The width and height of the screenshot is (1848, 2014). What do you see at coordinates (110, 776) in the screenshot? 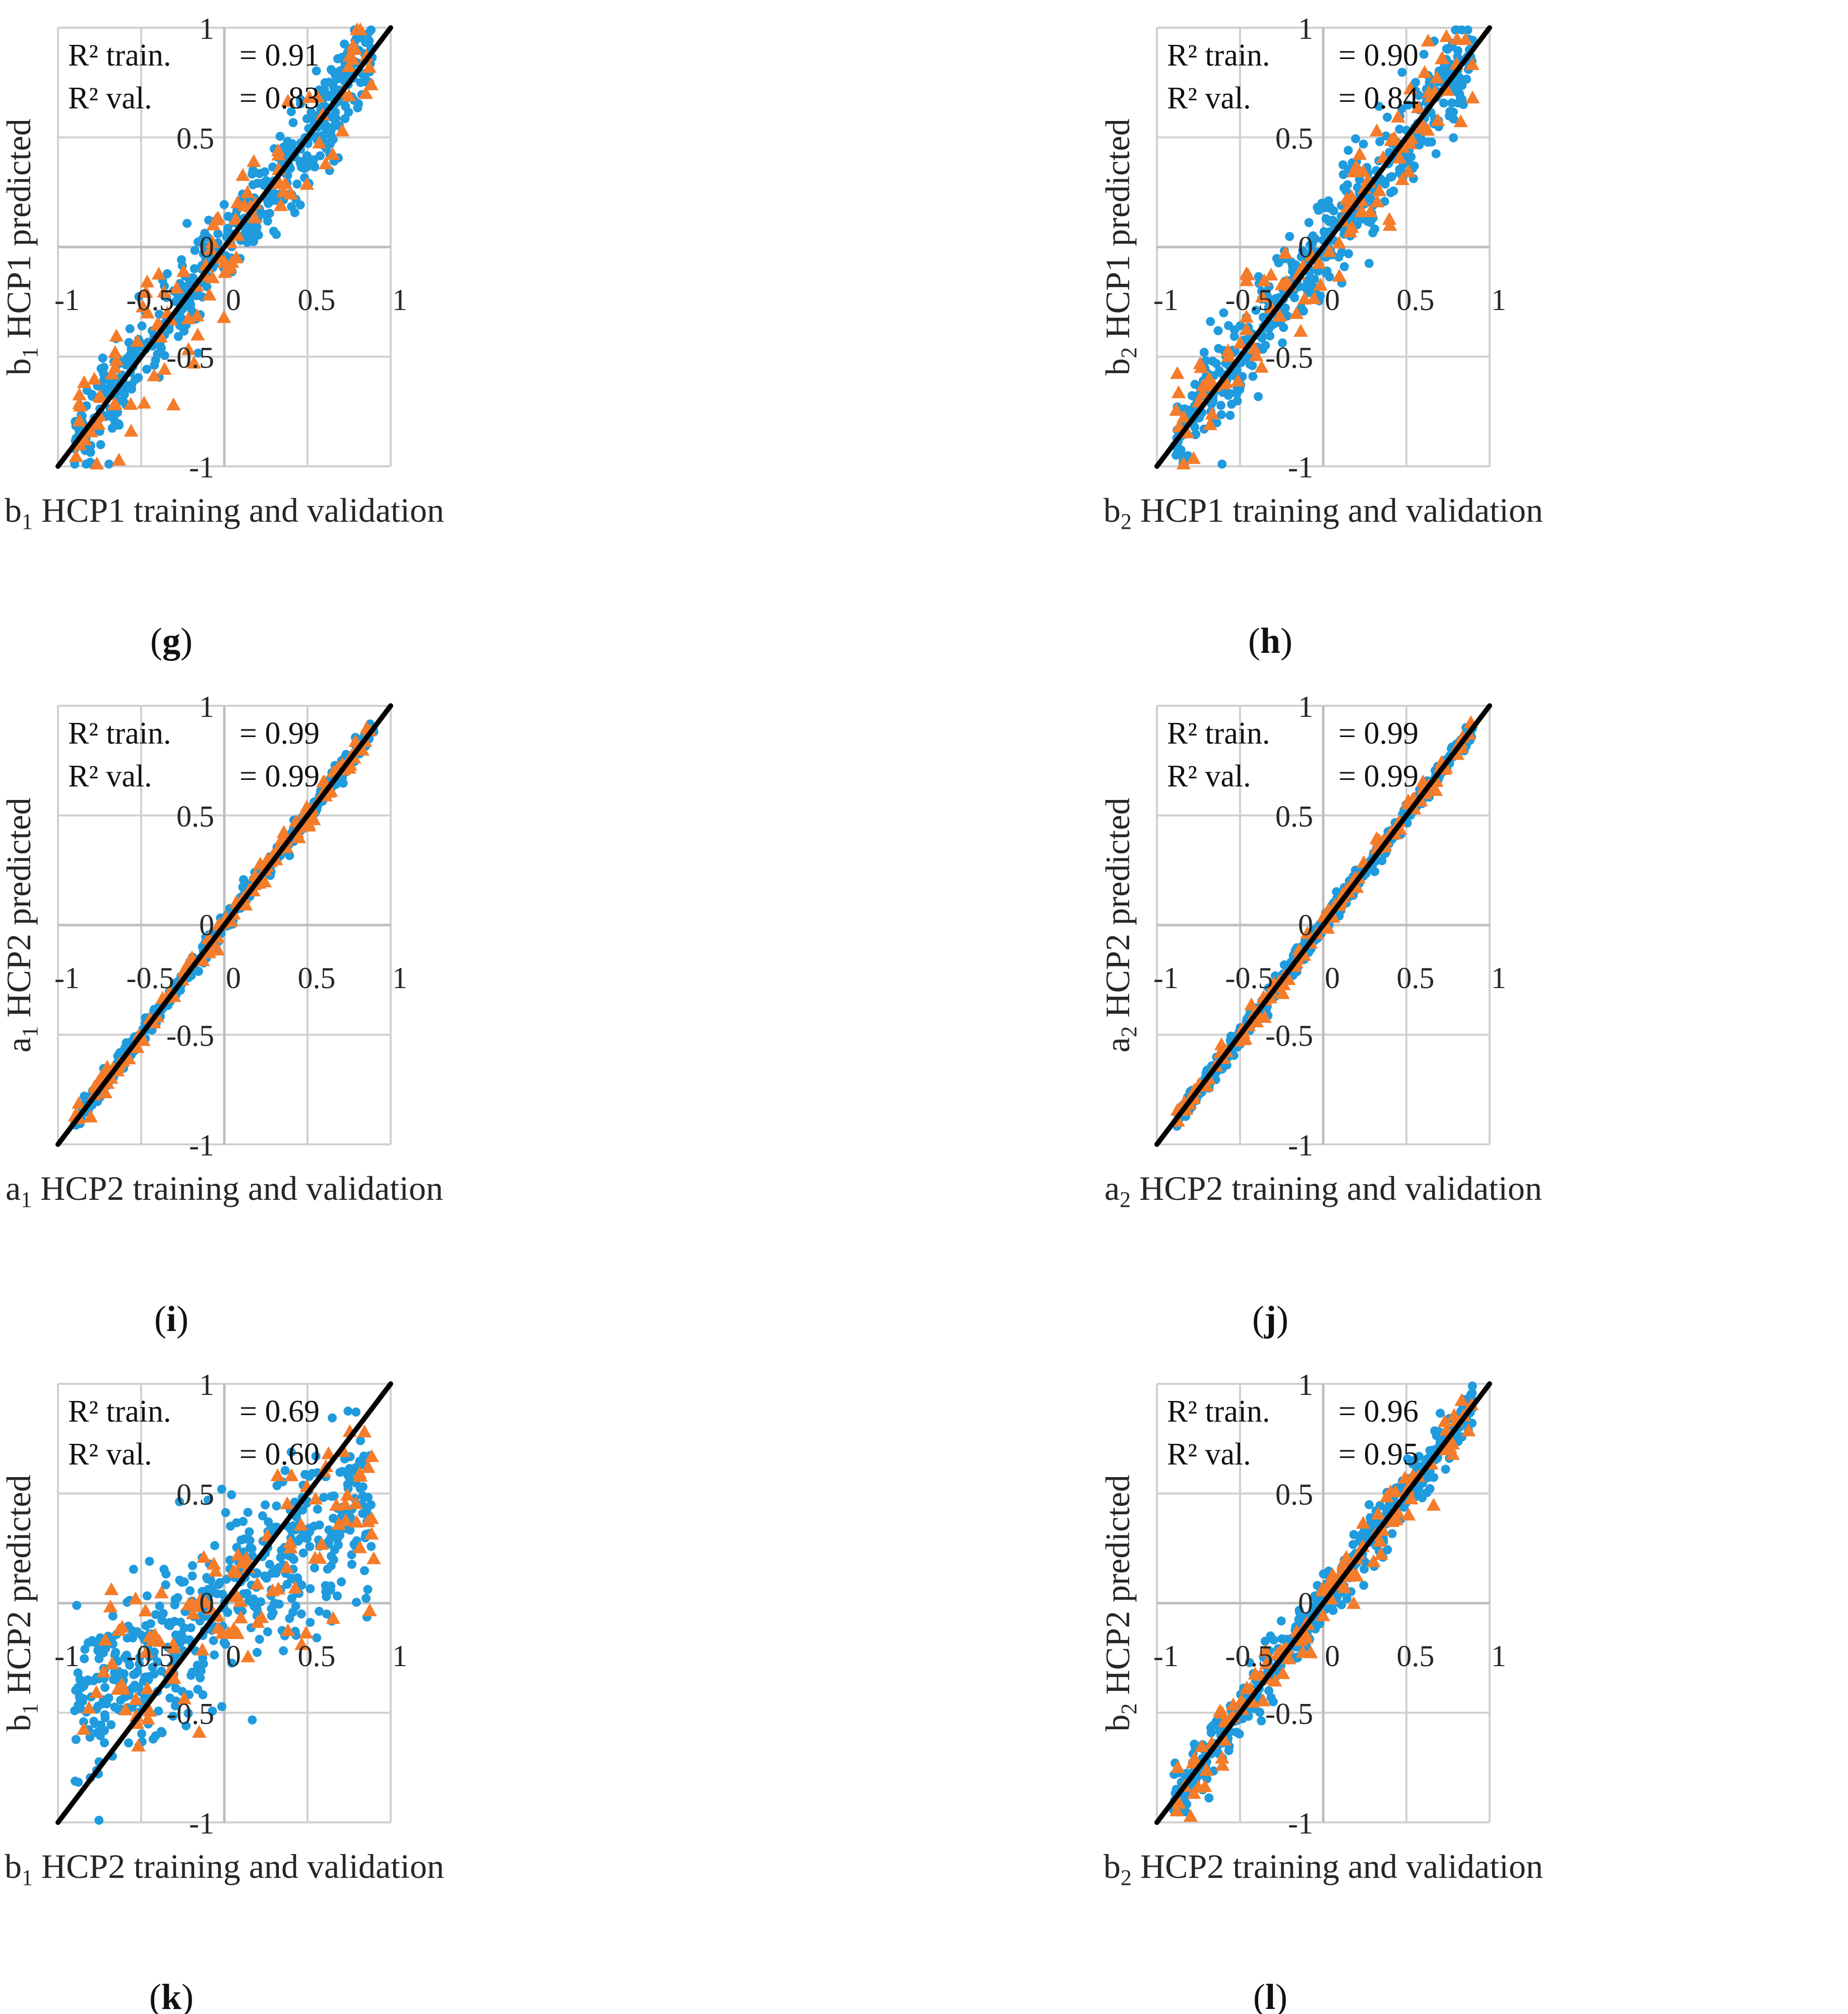
I see `chart-i-r2-val-label: R² val.` at bounding box center [110, 776].